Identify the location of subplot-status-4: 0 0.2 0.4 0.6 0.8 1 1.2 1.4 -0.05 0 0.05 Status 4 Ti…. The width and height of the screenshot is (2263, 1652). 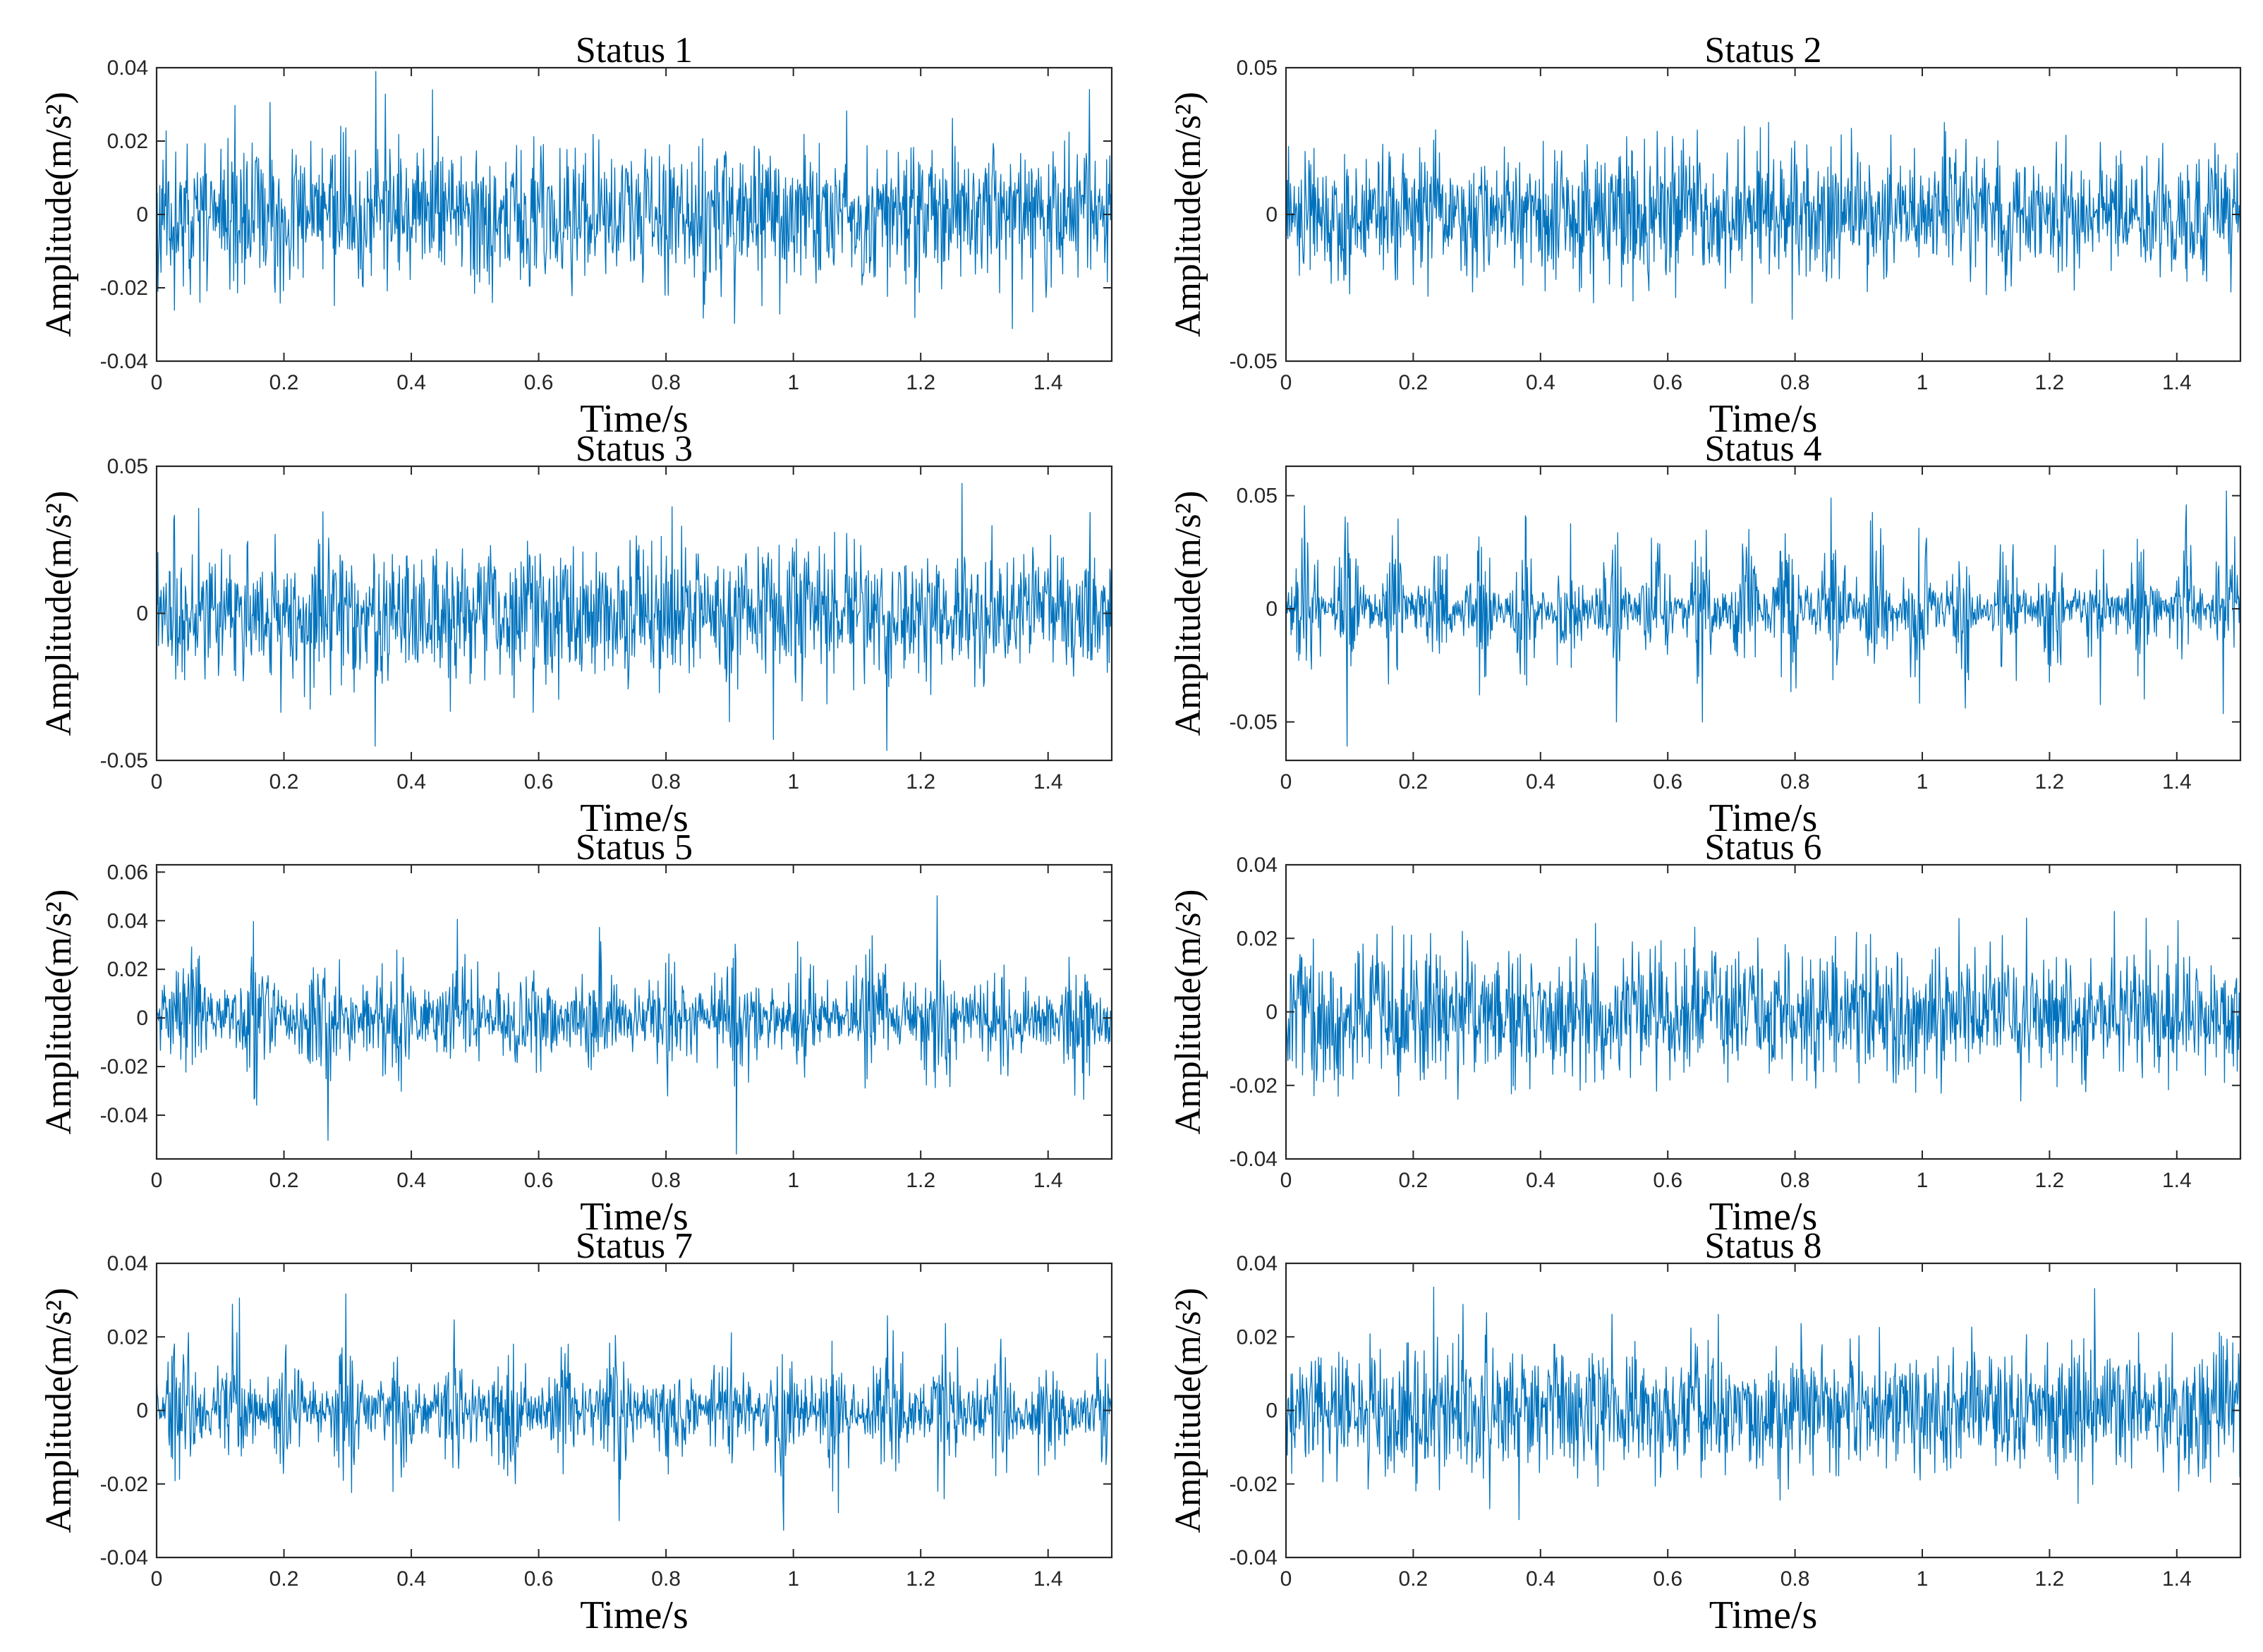
(1705, 635).